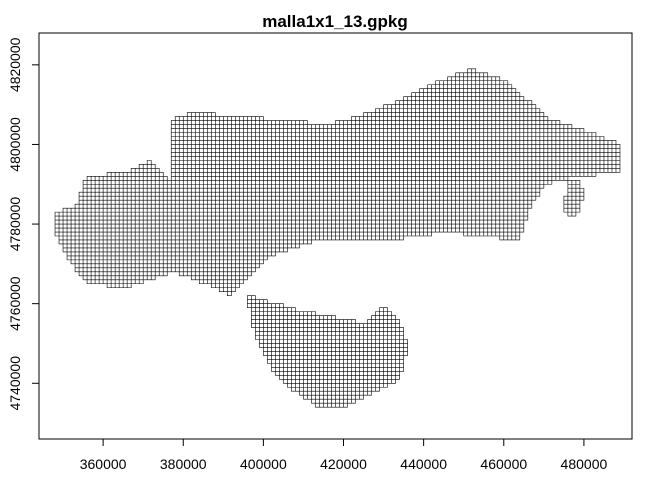 The image size is (672, 480). I want to click on chart-title: malla1x1_13.gpkg, so click(335, 21).